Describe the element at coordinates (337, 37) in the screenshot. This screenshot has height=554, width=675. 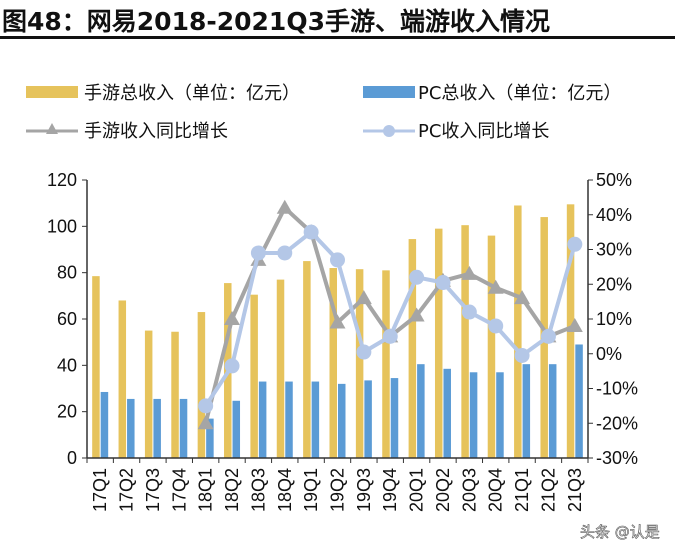
I see `title-divider` at that location.